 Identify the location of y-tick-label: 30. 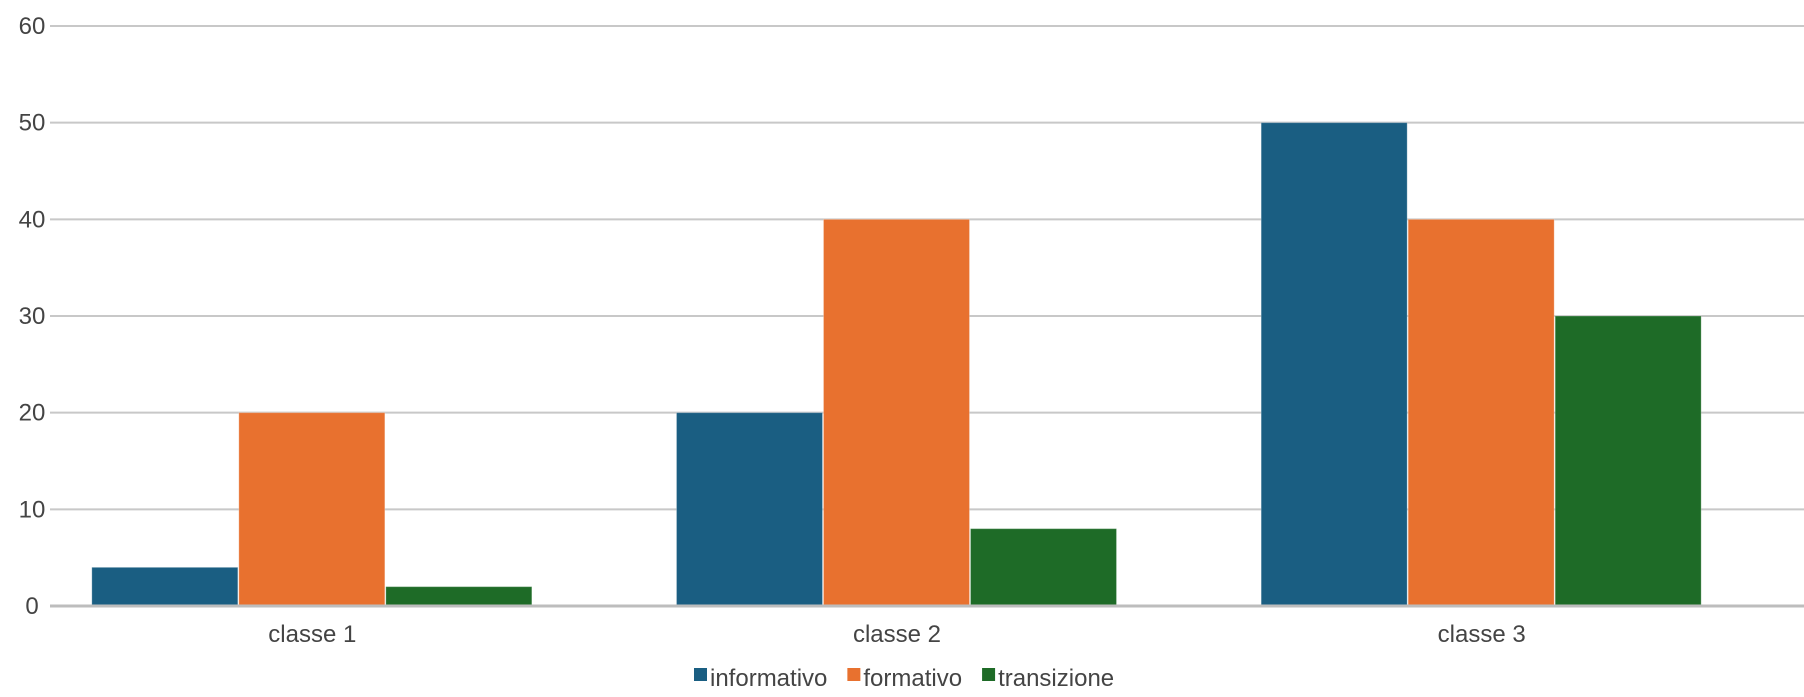
(32, 316).